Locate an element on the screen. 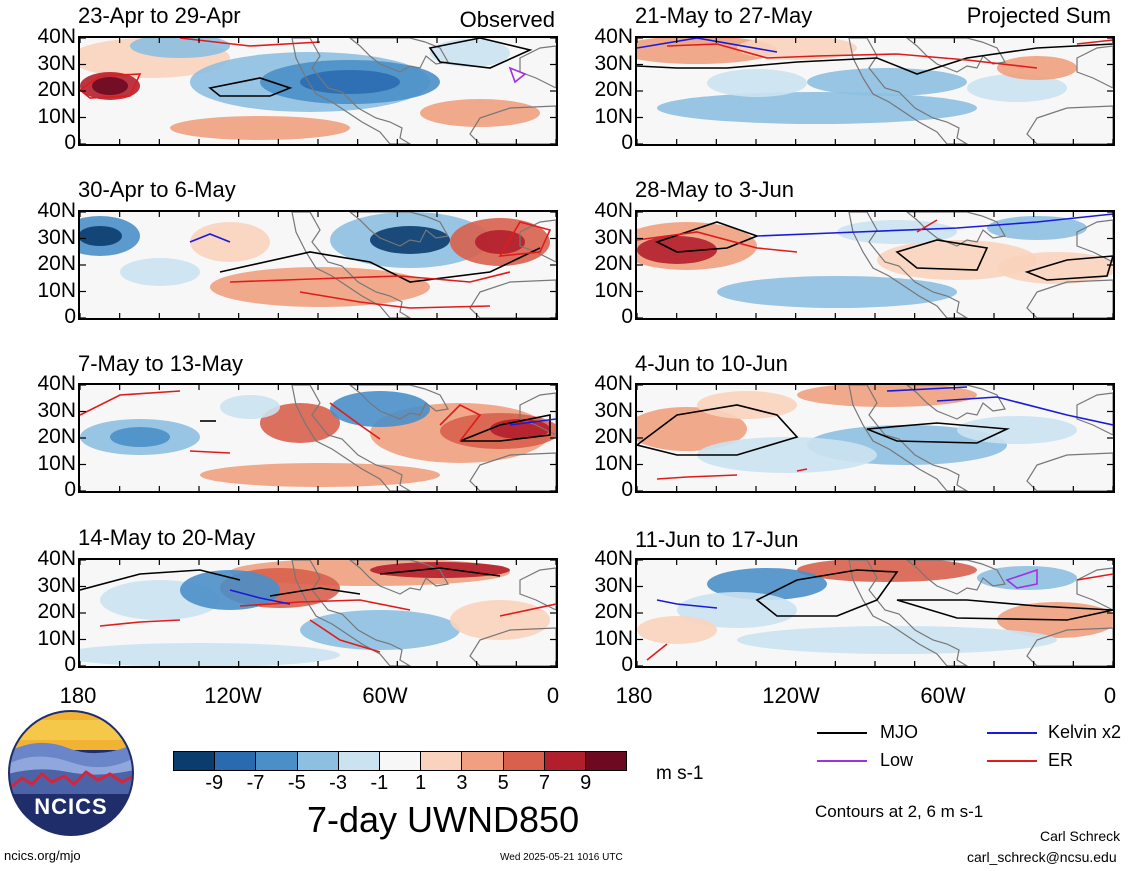 The height and width of the screenshot is (871, 1135). panel-title: 7-May to 13-May is located at coordinates (161, 363).